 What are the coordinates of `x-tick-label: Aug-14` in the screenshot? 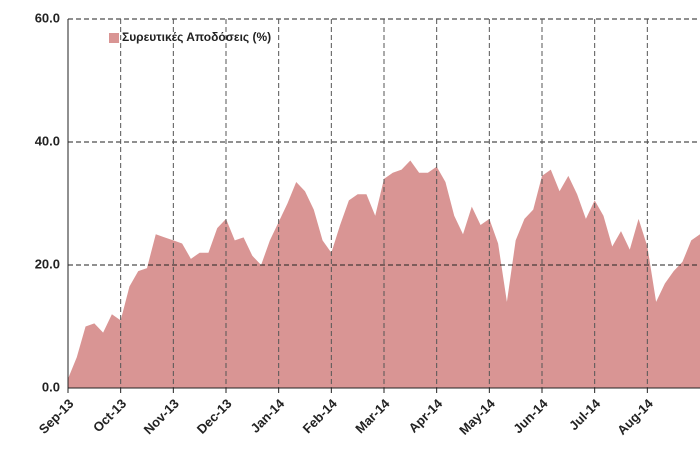 It's located at (635, 416).